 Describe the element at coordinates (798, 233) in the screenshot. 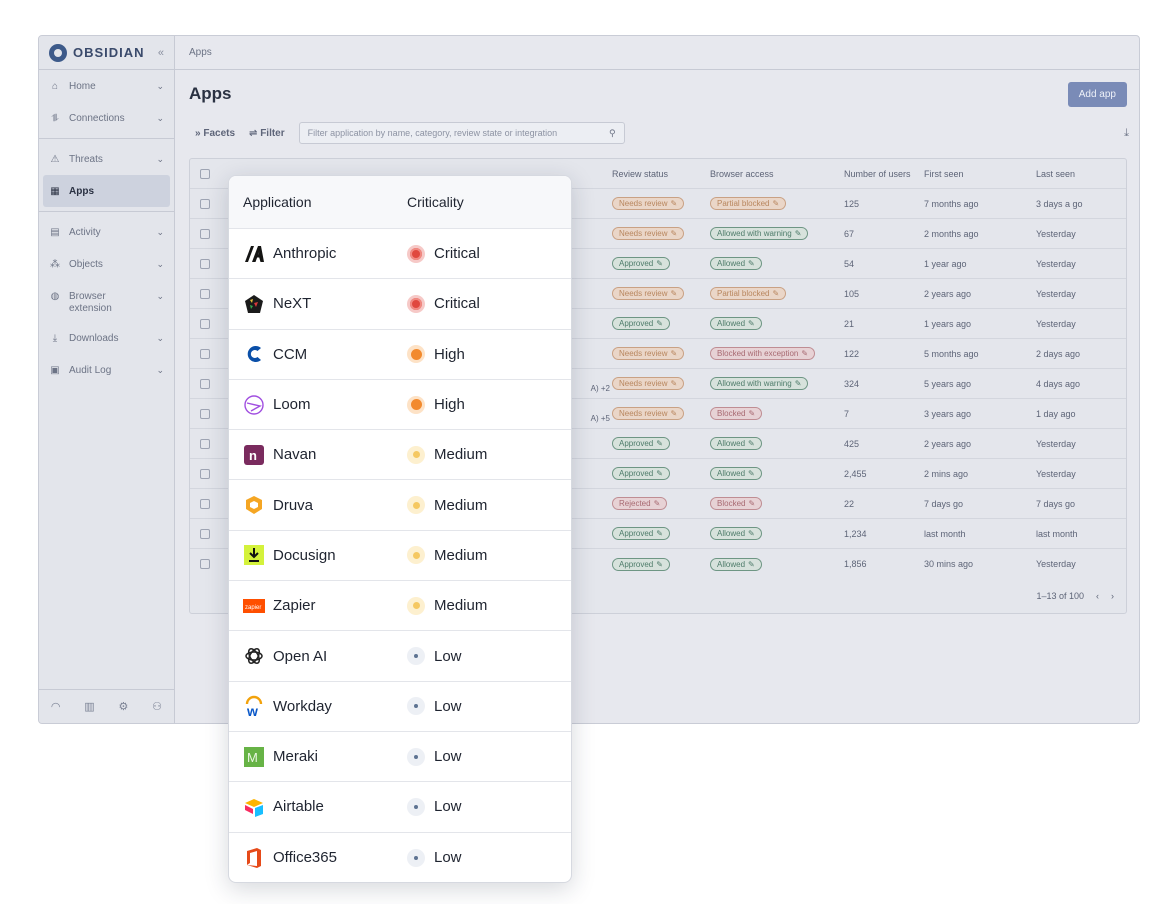

I see `edit-pencil-icon: ✎` at that location.